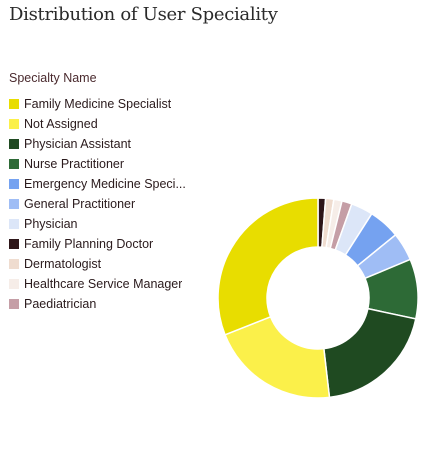 Image resolution: width=434 pixels, height=454 pixels. Describe the element at coordinates (60, 304) in the screenshot. I see `legend-label: Paediatrician` at that location.